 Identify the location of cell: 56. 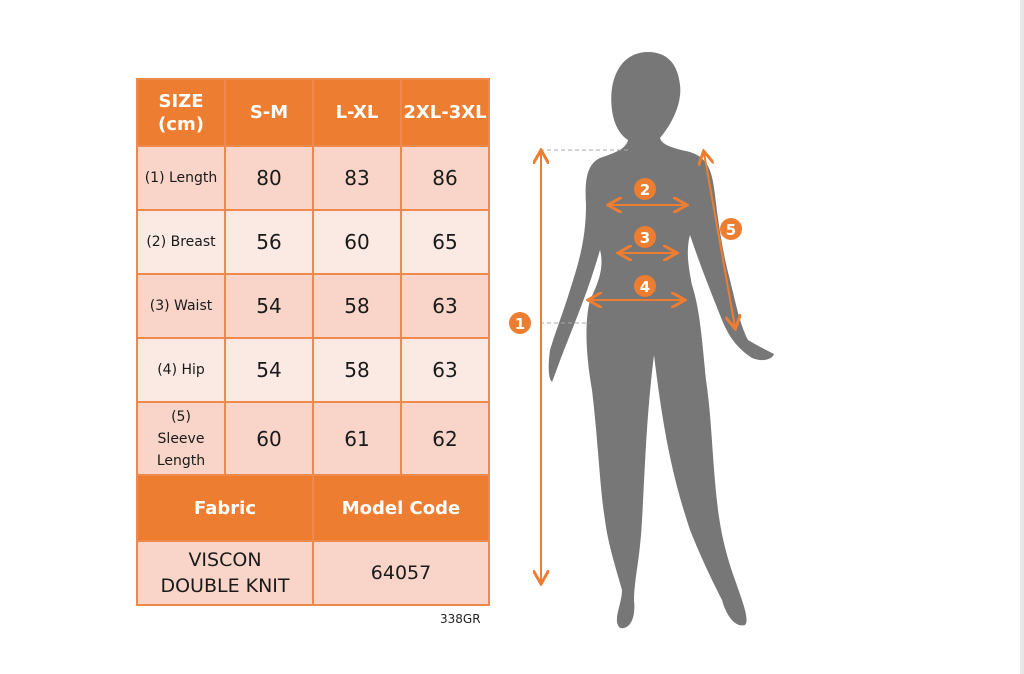
(269, 242).